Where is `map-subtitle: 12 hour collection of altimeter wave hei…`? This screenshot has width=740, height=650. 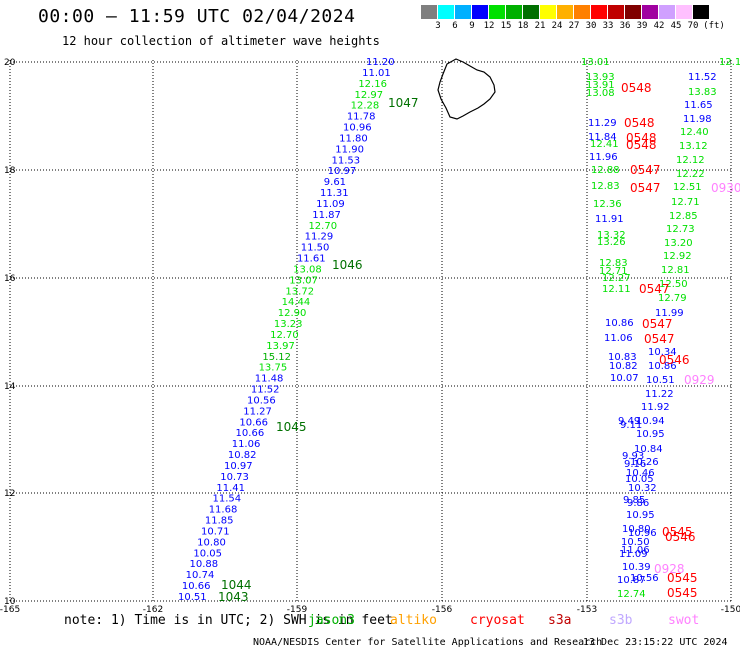
map-subtitle: 12 hour collection of altimeter wave hei… is located at coordinates (221, 41).